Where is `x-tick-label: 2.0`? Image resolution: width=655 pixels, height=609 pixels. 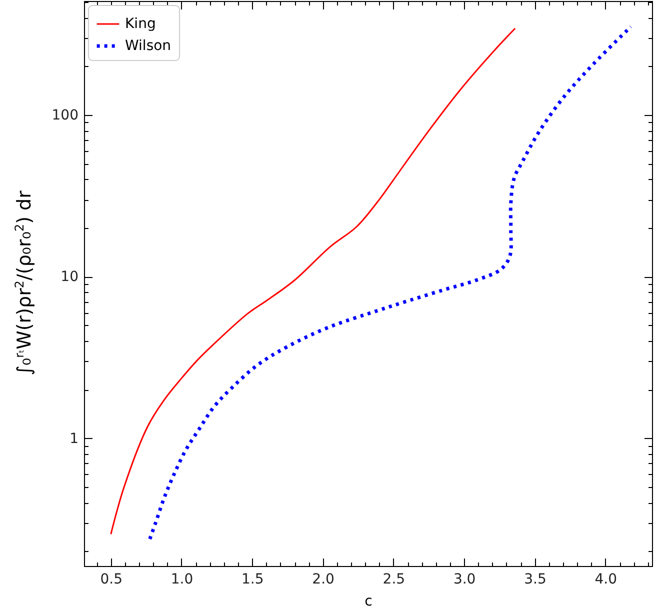 x-tick-label: 2.0 is located at coordinates (323, 580).